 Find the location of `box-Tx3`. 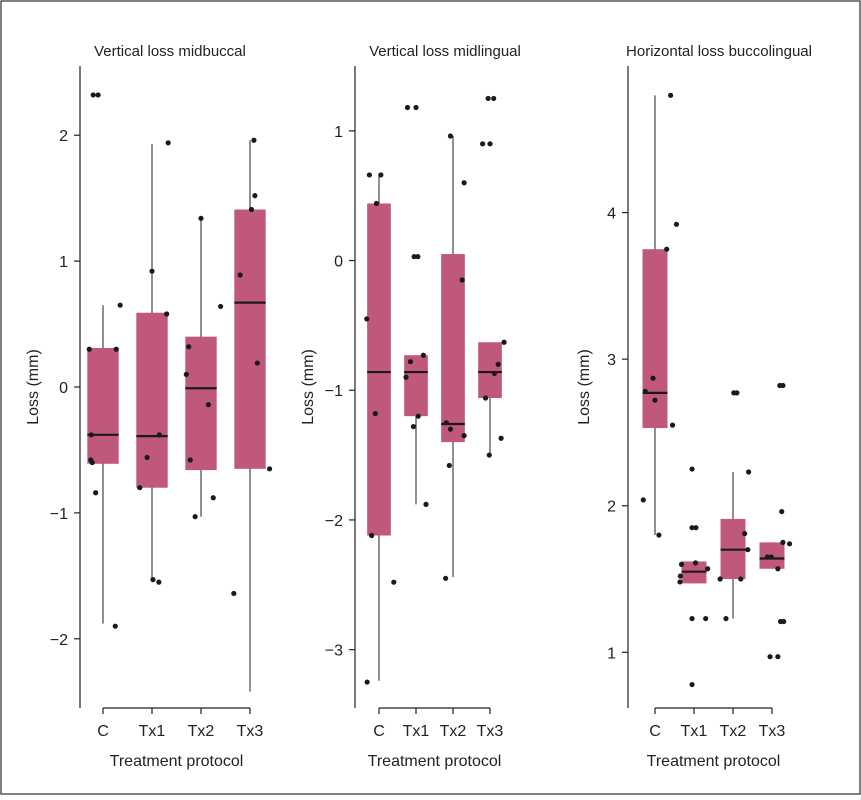

box-Tx3 is located at coordinates (250, 339).